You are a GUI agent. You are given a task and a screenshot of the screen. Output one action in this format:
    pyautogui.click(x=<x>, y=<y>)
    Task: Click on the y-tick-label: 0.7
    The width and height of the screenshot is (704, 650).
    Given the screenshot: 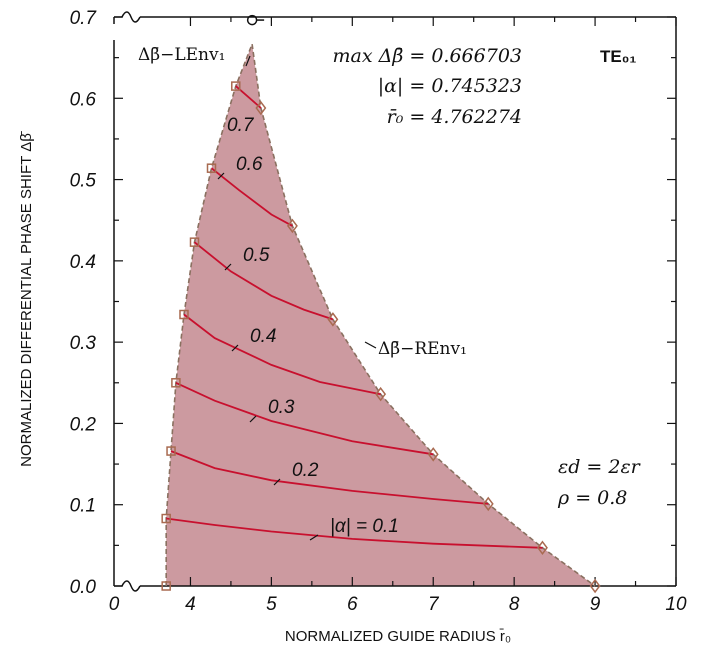 What is the action you would take?
    pyautogui.click(x=84, y=18)
    